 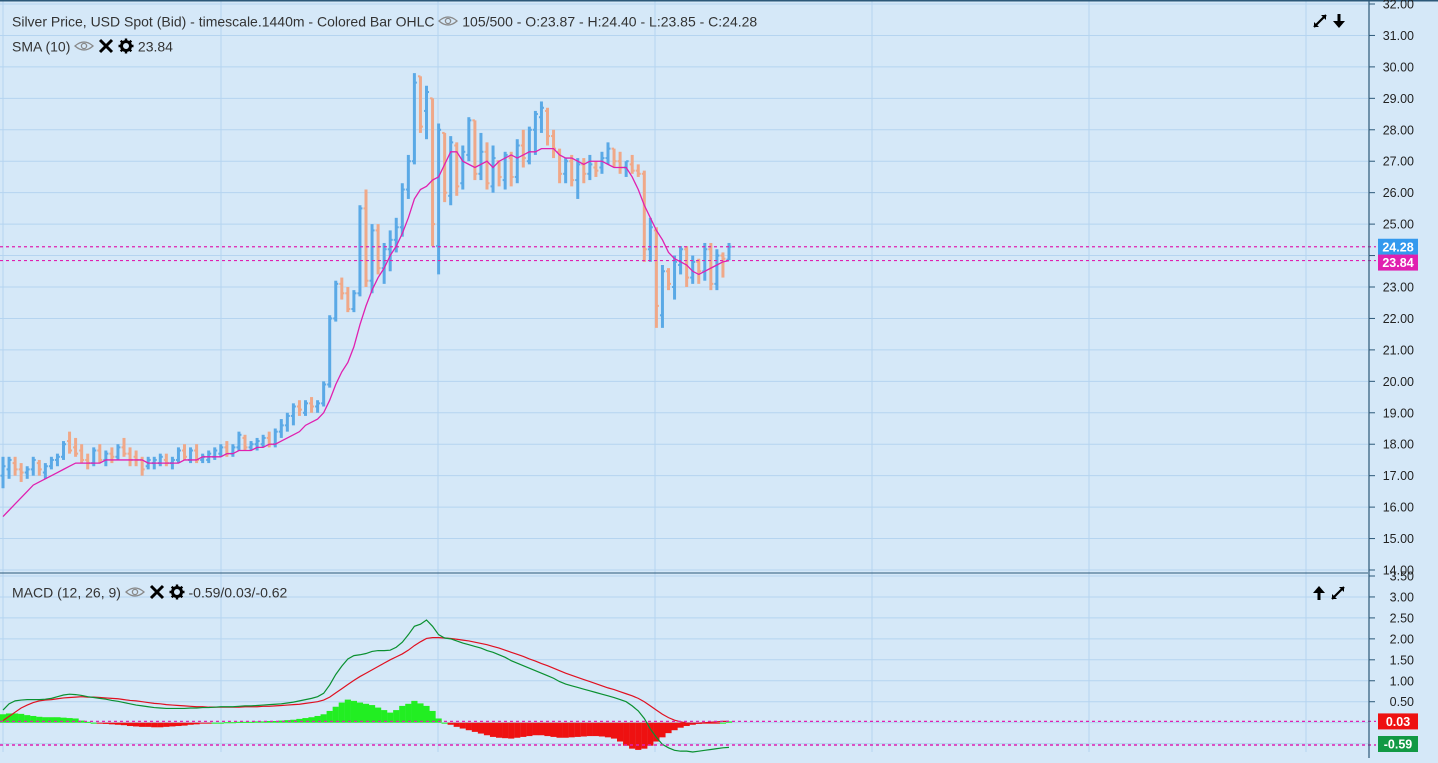 I want to click on y-tick-label: 1.50, so click(x=1402, y=660).